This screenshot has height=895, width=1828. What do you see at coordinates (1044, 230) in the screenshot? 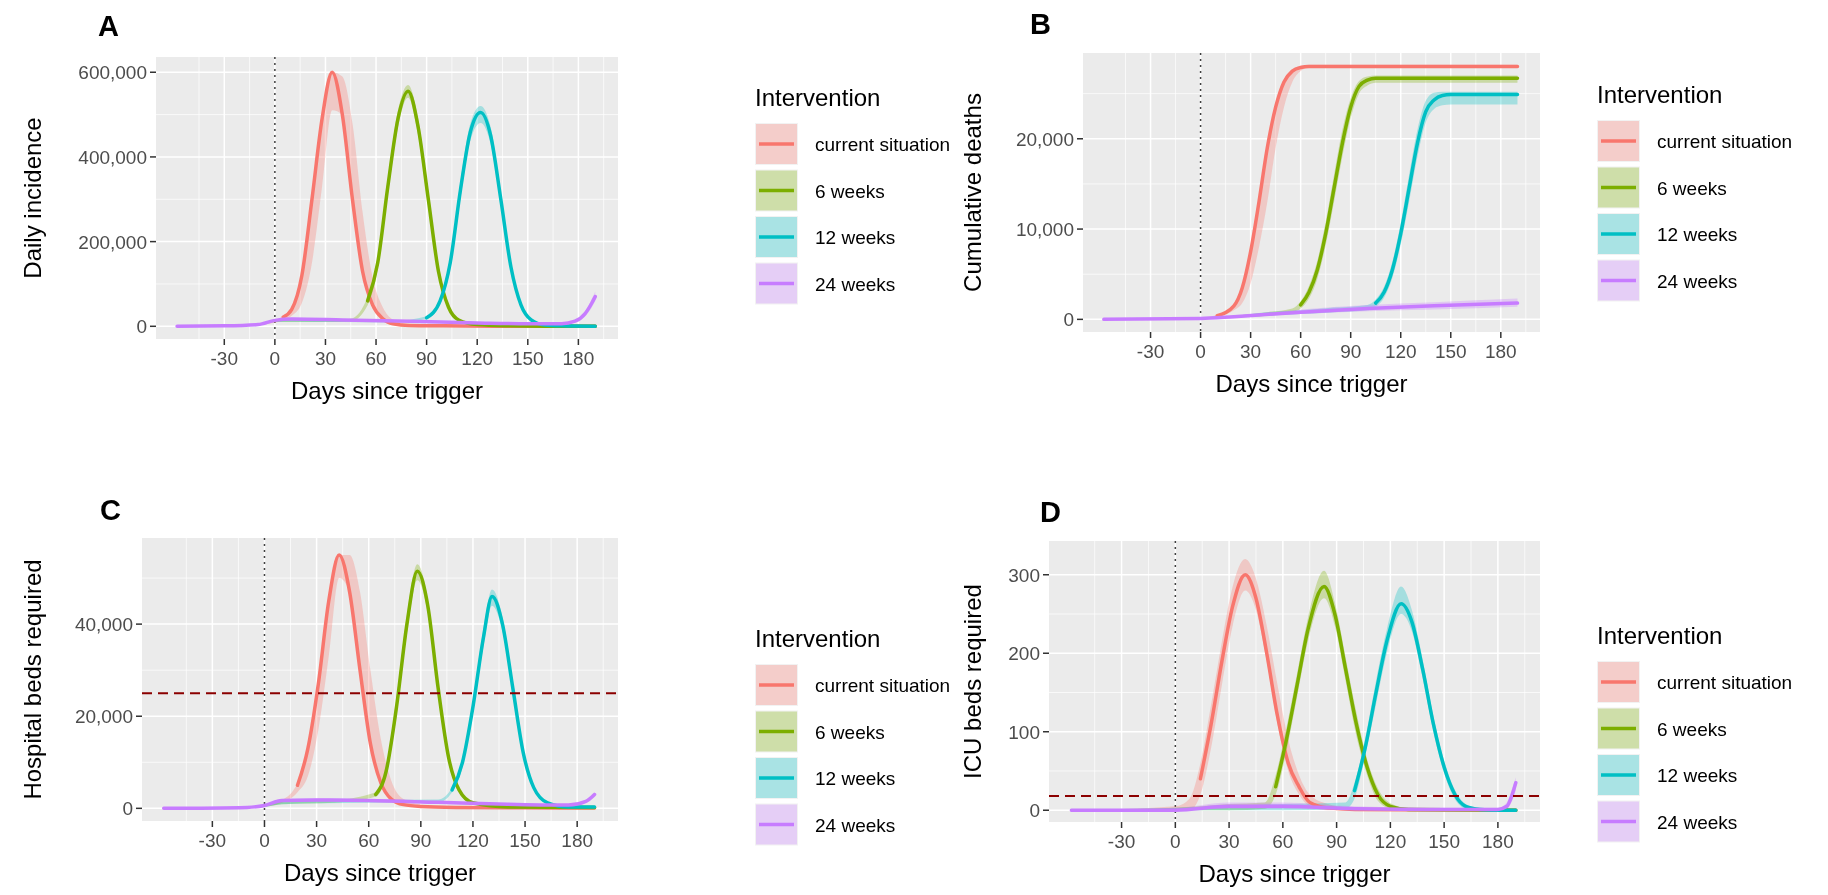
I see `y-tick-label: 10,000` at bounding box center [1044, 230].